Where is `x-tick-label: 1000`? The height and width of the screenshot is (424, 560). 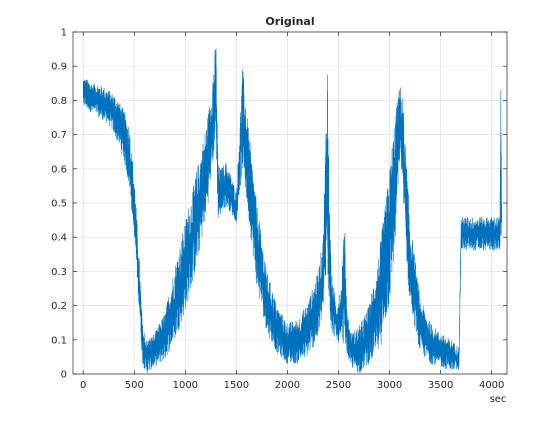 x-tick-label: 1000 is located at coordinates (185, 385).